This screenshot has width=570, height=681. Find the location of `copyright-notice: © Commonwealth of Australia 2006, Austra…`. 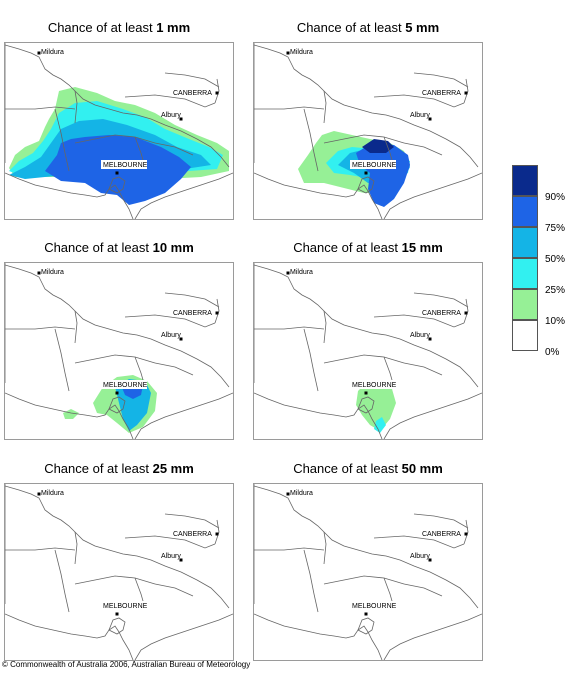

copyright-notice: © Commonwealth of Australia 2006, Austra… is located at coordinates (126, 664).